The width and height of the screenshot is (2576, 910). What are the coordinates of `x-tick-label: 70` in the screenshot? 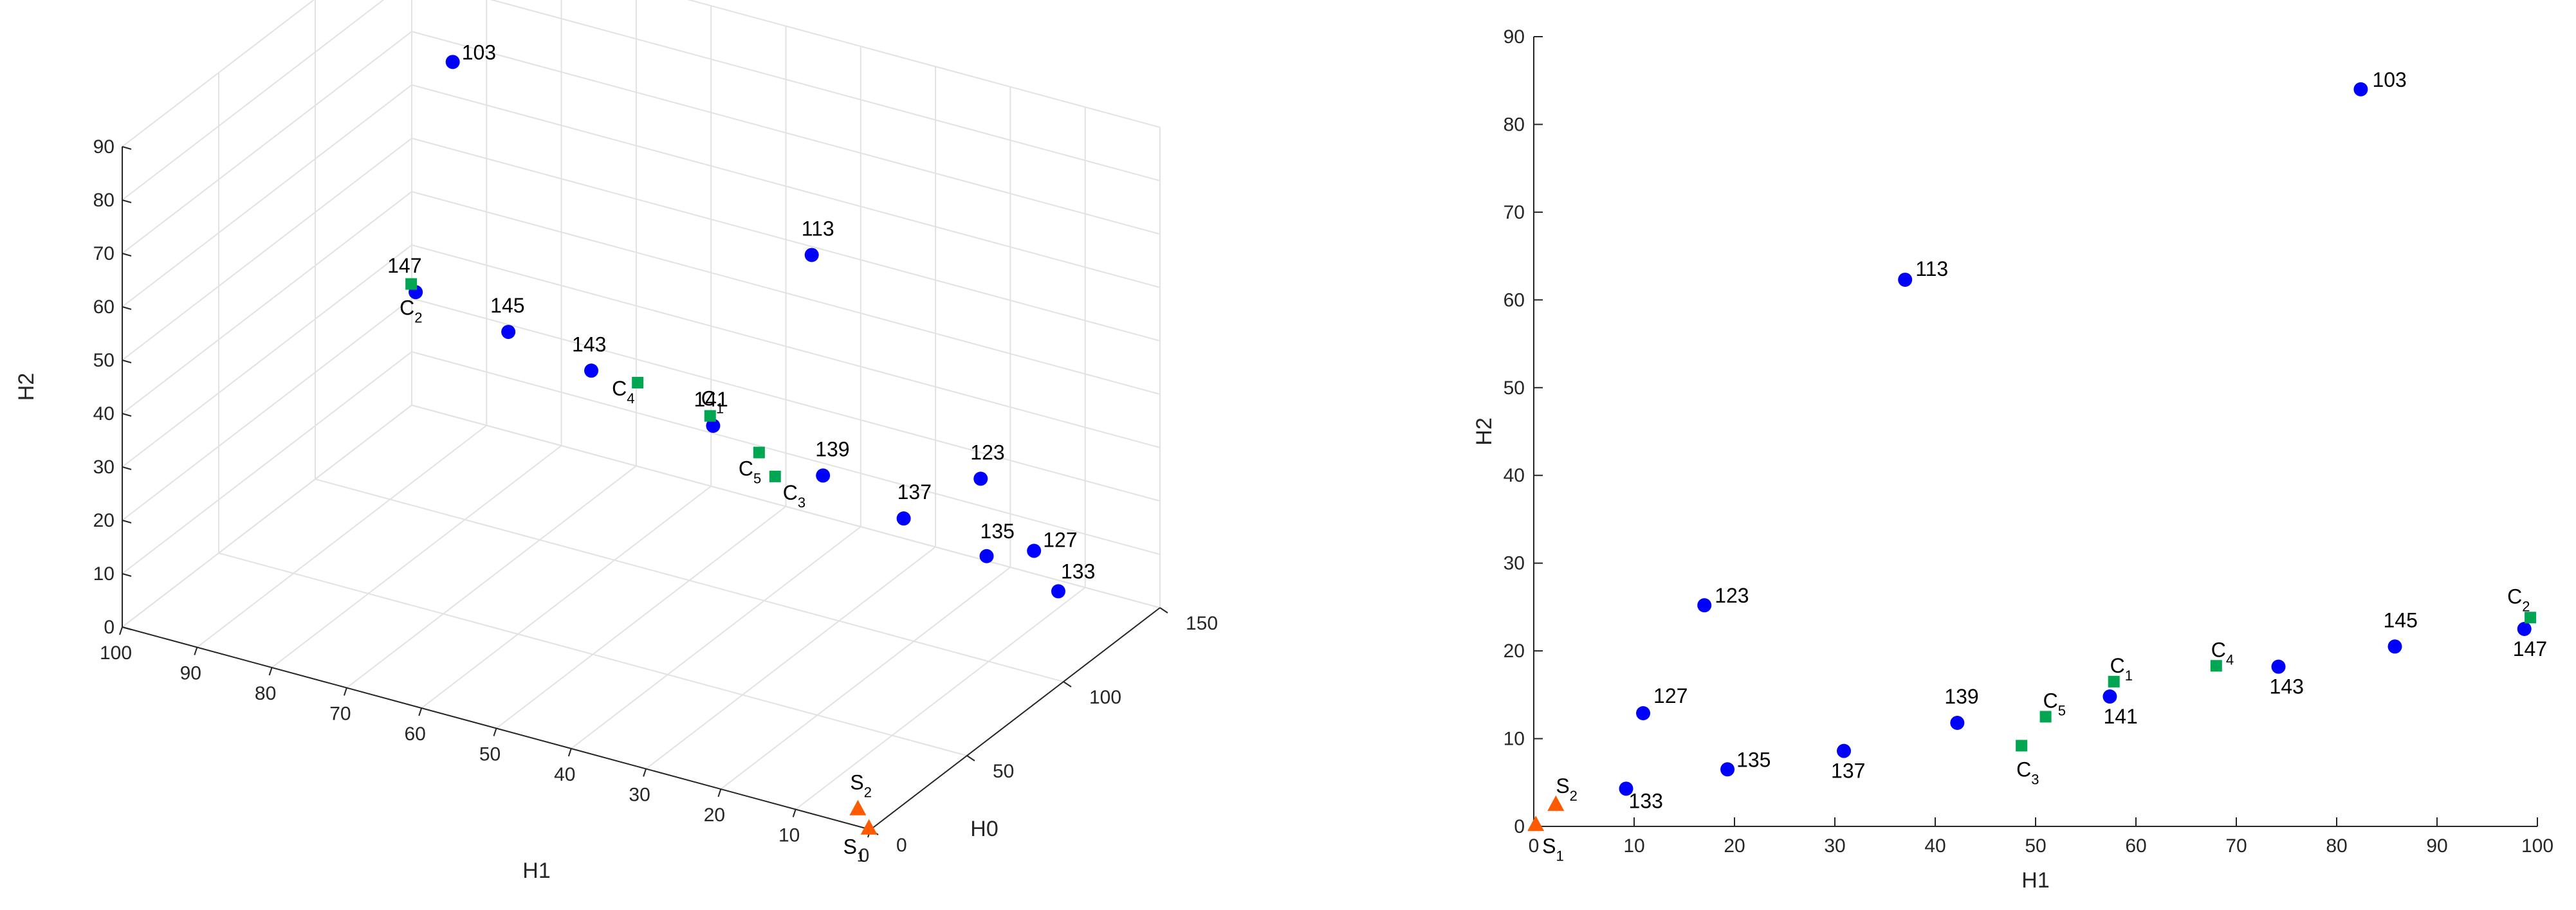 It's located at (2236, 846).